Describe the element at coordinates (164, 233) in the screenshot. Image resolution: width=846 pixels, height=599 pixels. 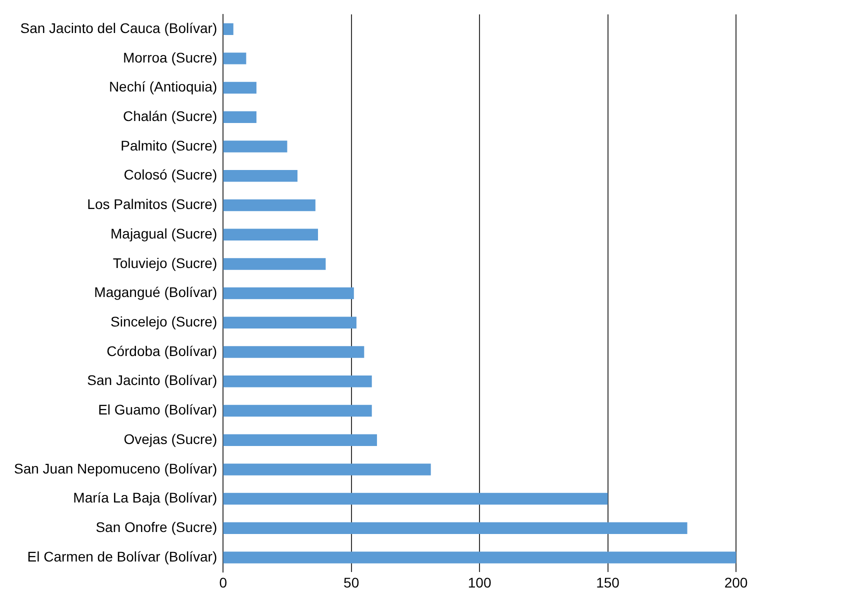
I see `y-tick-label: Majagual (Sucre)` at that location.